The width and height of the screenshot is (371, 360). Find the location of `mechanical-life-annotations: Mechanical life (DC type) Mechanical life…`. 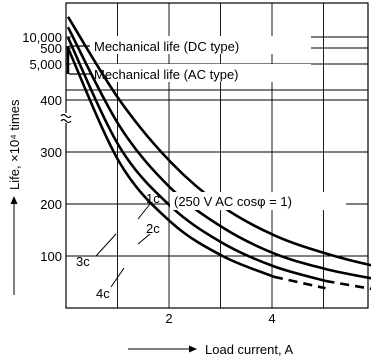

mechanical-life-annotations: Mechanical life (DC type) Mechanical life… is located at coordinates (188, 59).